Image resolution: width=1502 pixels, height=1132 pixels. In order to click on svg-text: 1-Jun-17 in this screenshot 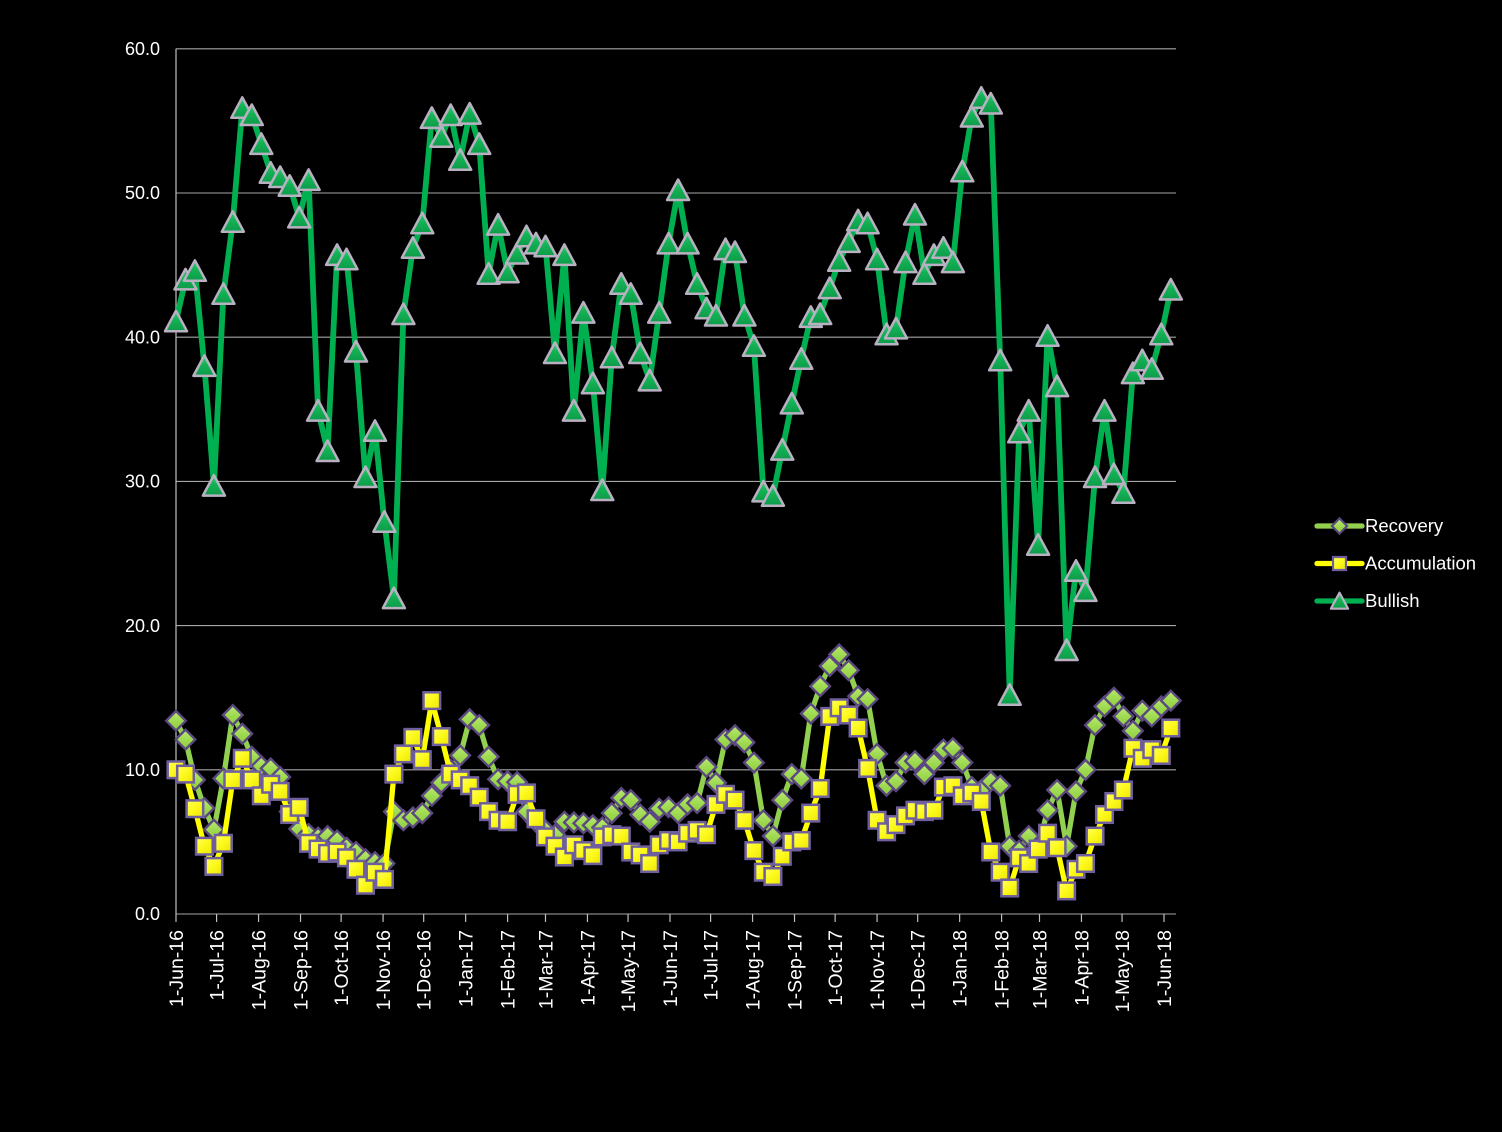, I will do `click(671, 968)`.